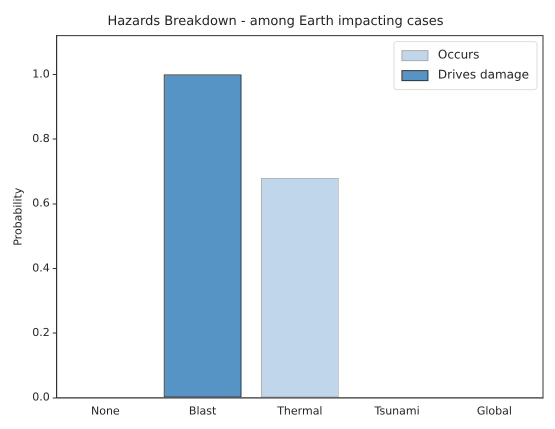 This screenshot has width=555, height=429. I want to click on x-tick-label: Blast, so click(202, 411).